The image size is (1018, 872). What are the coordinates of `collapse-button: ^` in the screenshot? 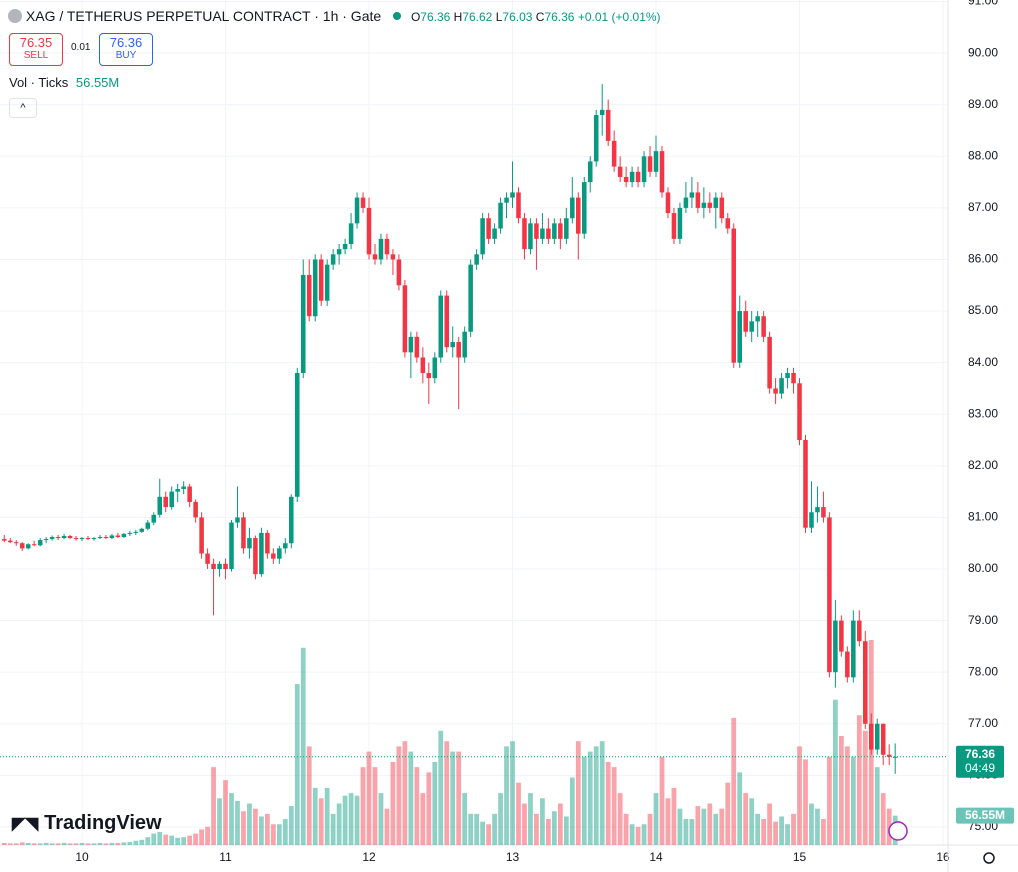 It's located at (23, 108).